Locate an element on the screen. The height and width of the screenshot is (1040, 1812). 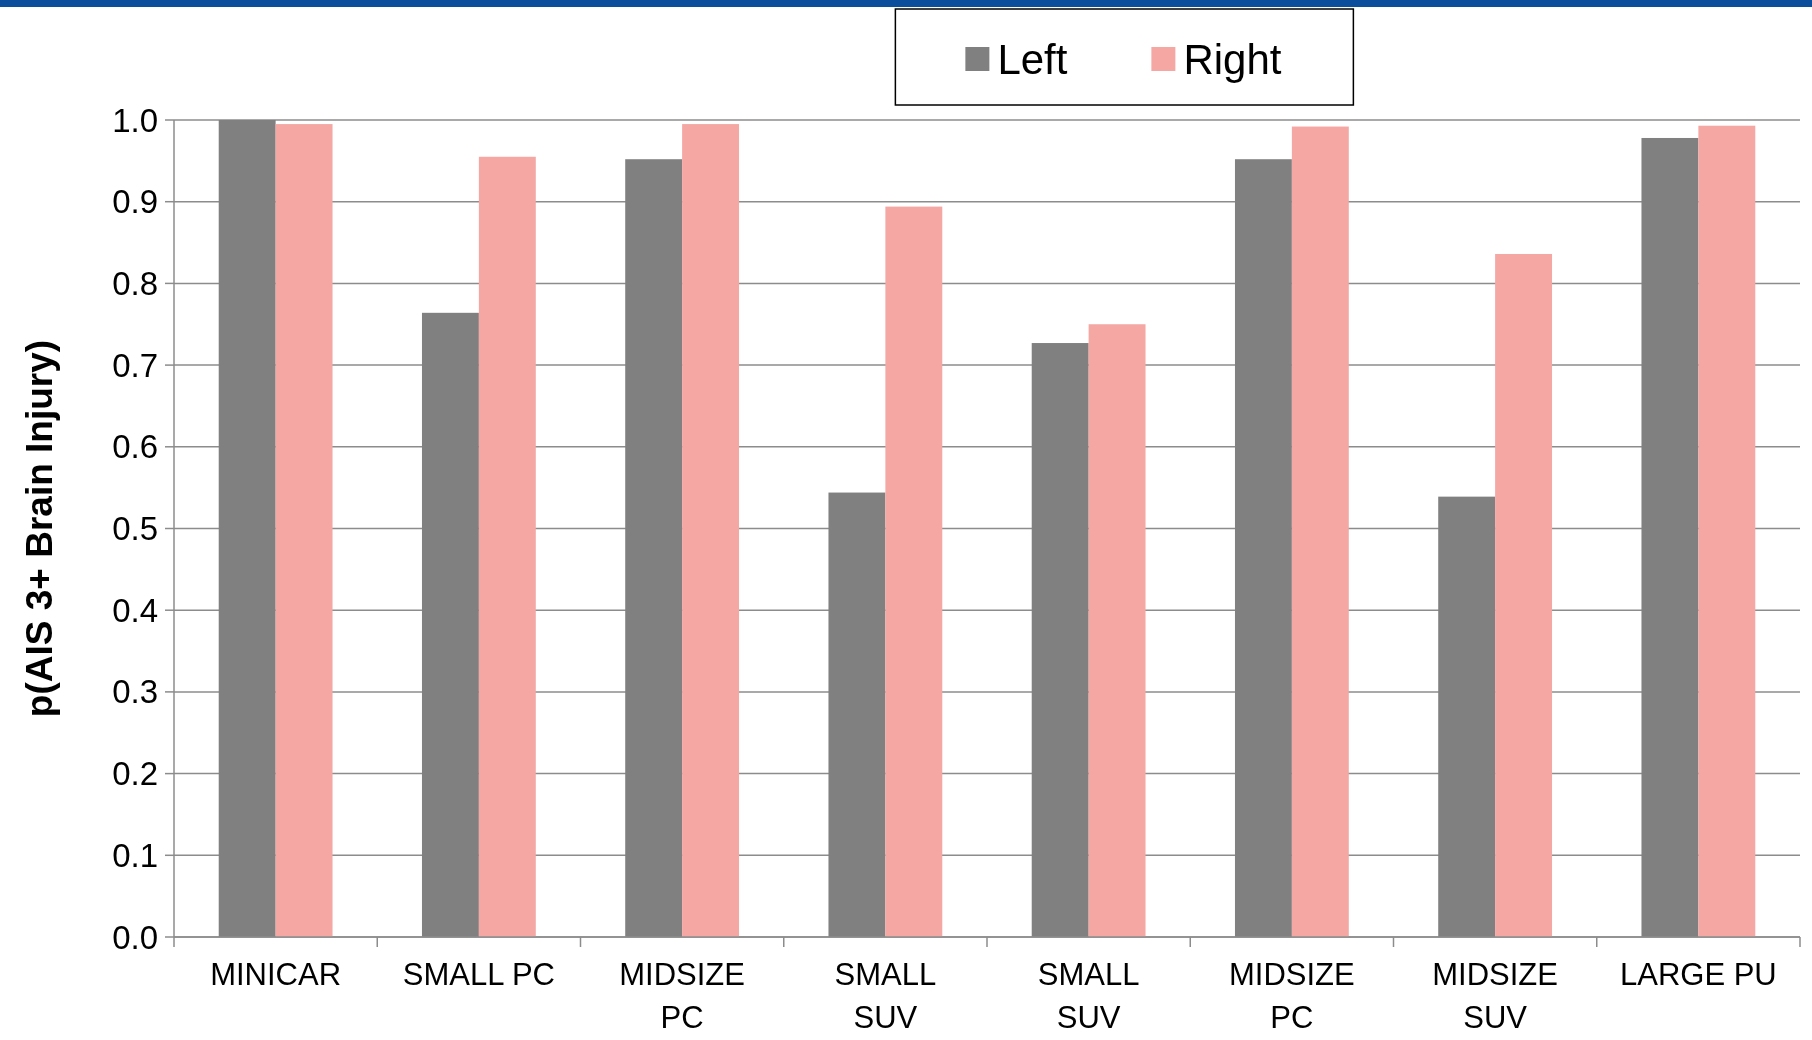
y-tick-label: 0.6 is located at coordinates (135, 447).